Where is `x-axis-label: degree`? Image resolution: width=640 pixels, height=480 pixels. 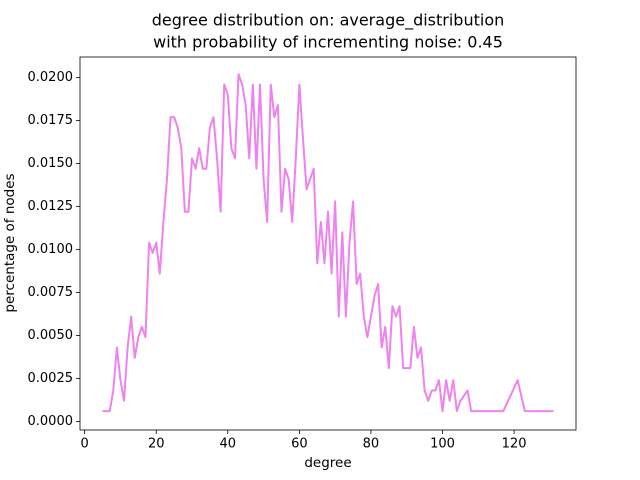
x-axis-label: degree is located at coordinates (327, 463).